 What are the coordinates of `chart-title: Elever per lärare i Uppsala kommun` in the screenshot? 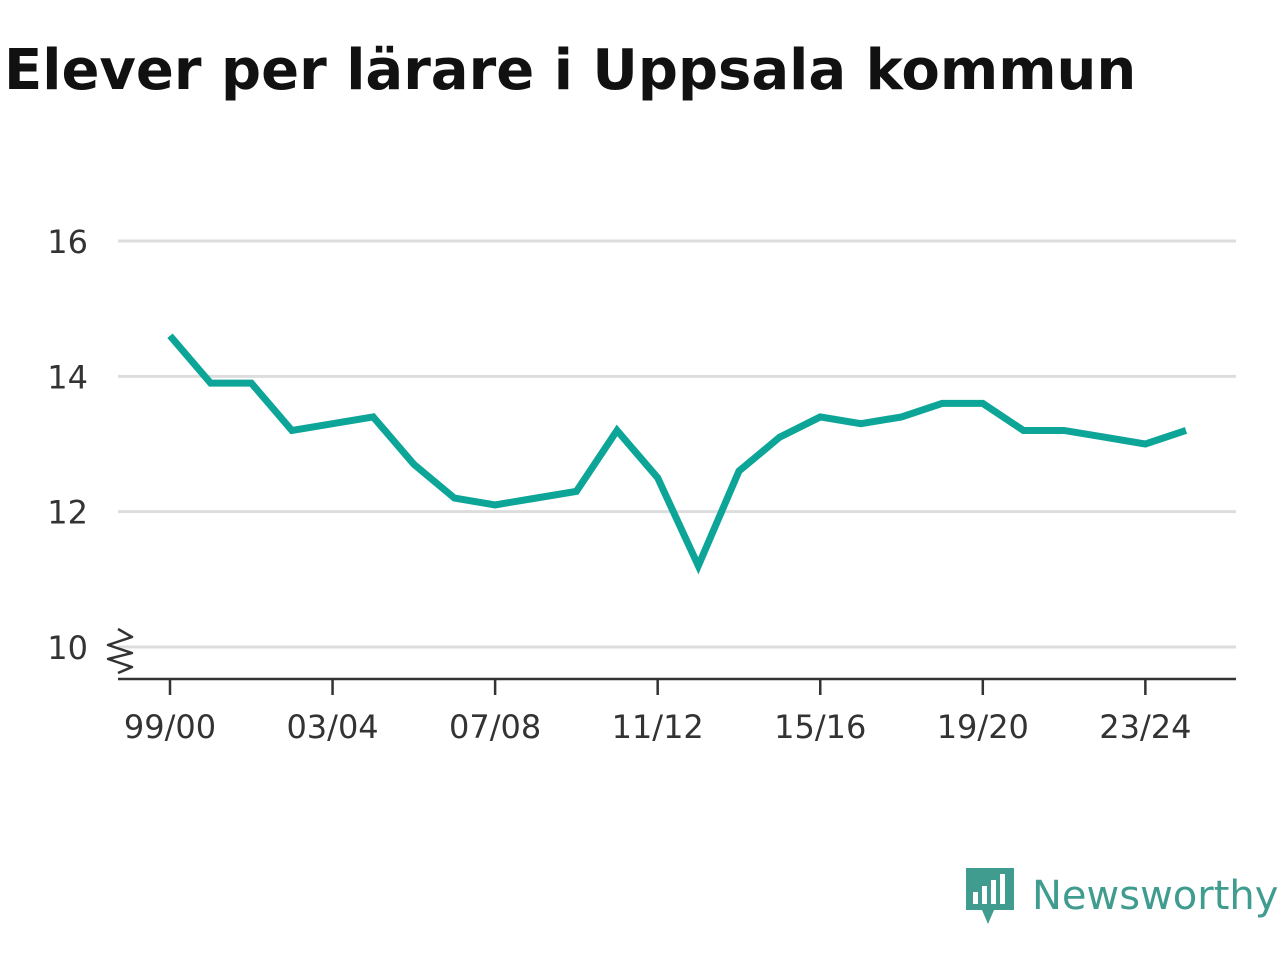 It's located at (570, 70).